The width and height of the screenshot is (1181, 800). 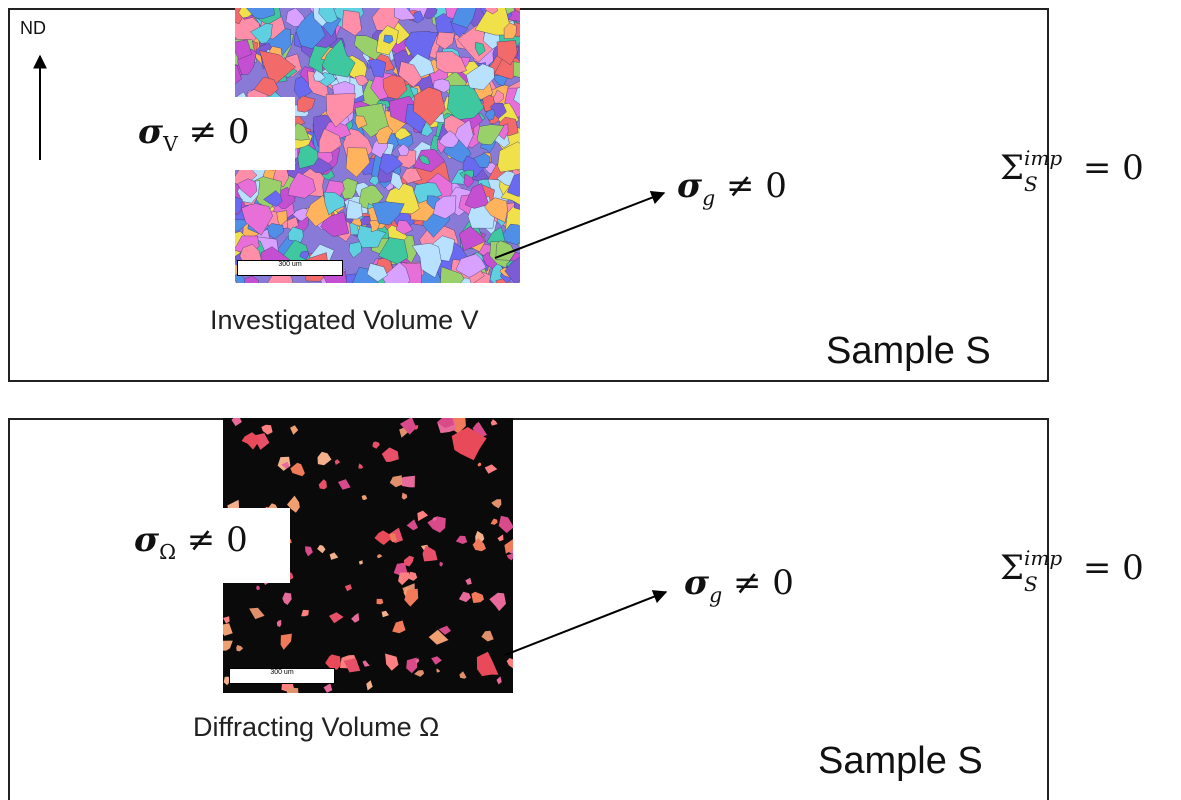 I want to click on grain-stress-label-top: σg ≠ 0, so click(x=732, y=188).